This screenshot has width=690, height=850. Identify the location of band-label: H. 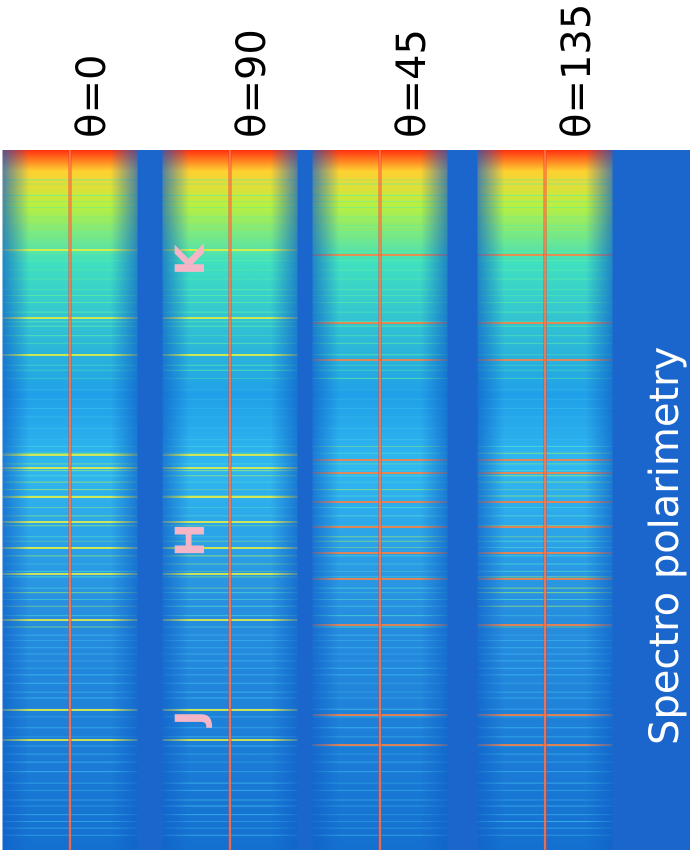
(191, 539).